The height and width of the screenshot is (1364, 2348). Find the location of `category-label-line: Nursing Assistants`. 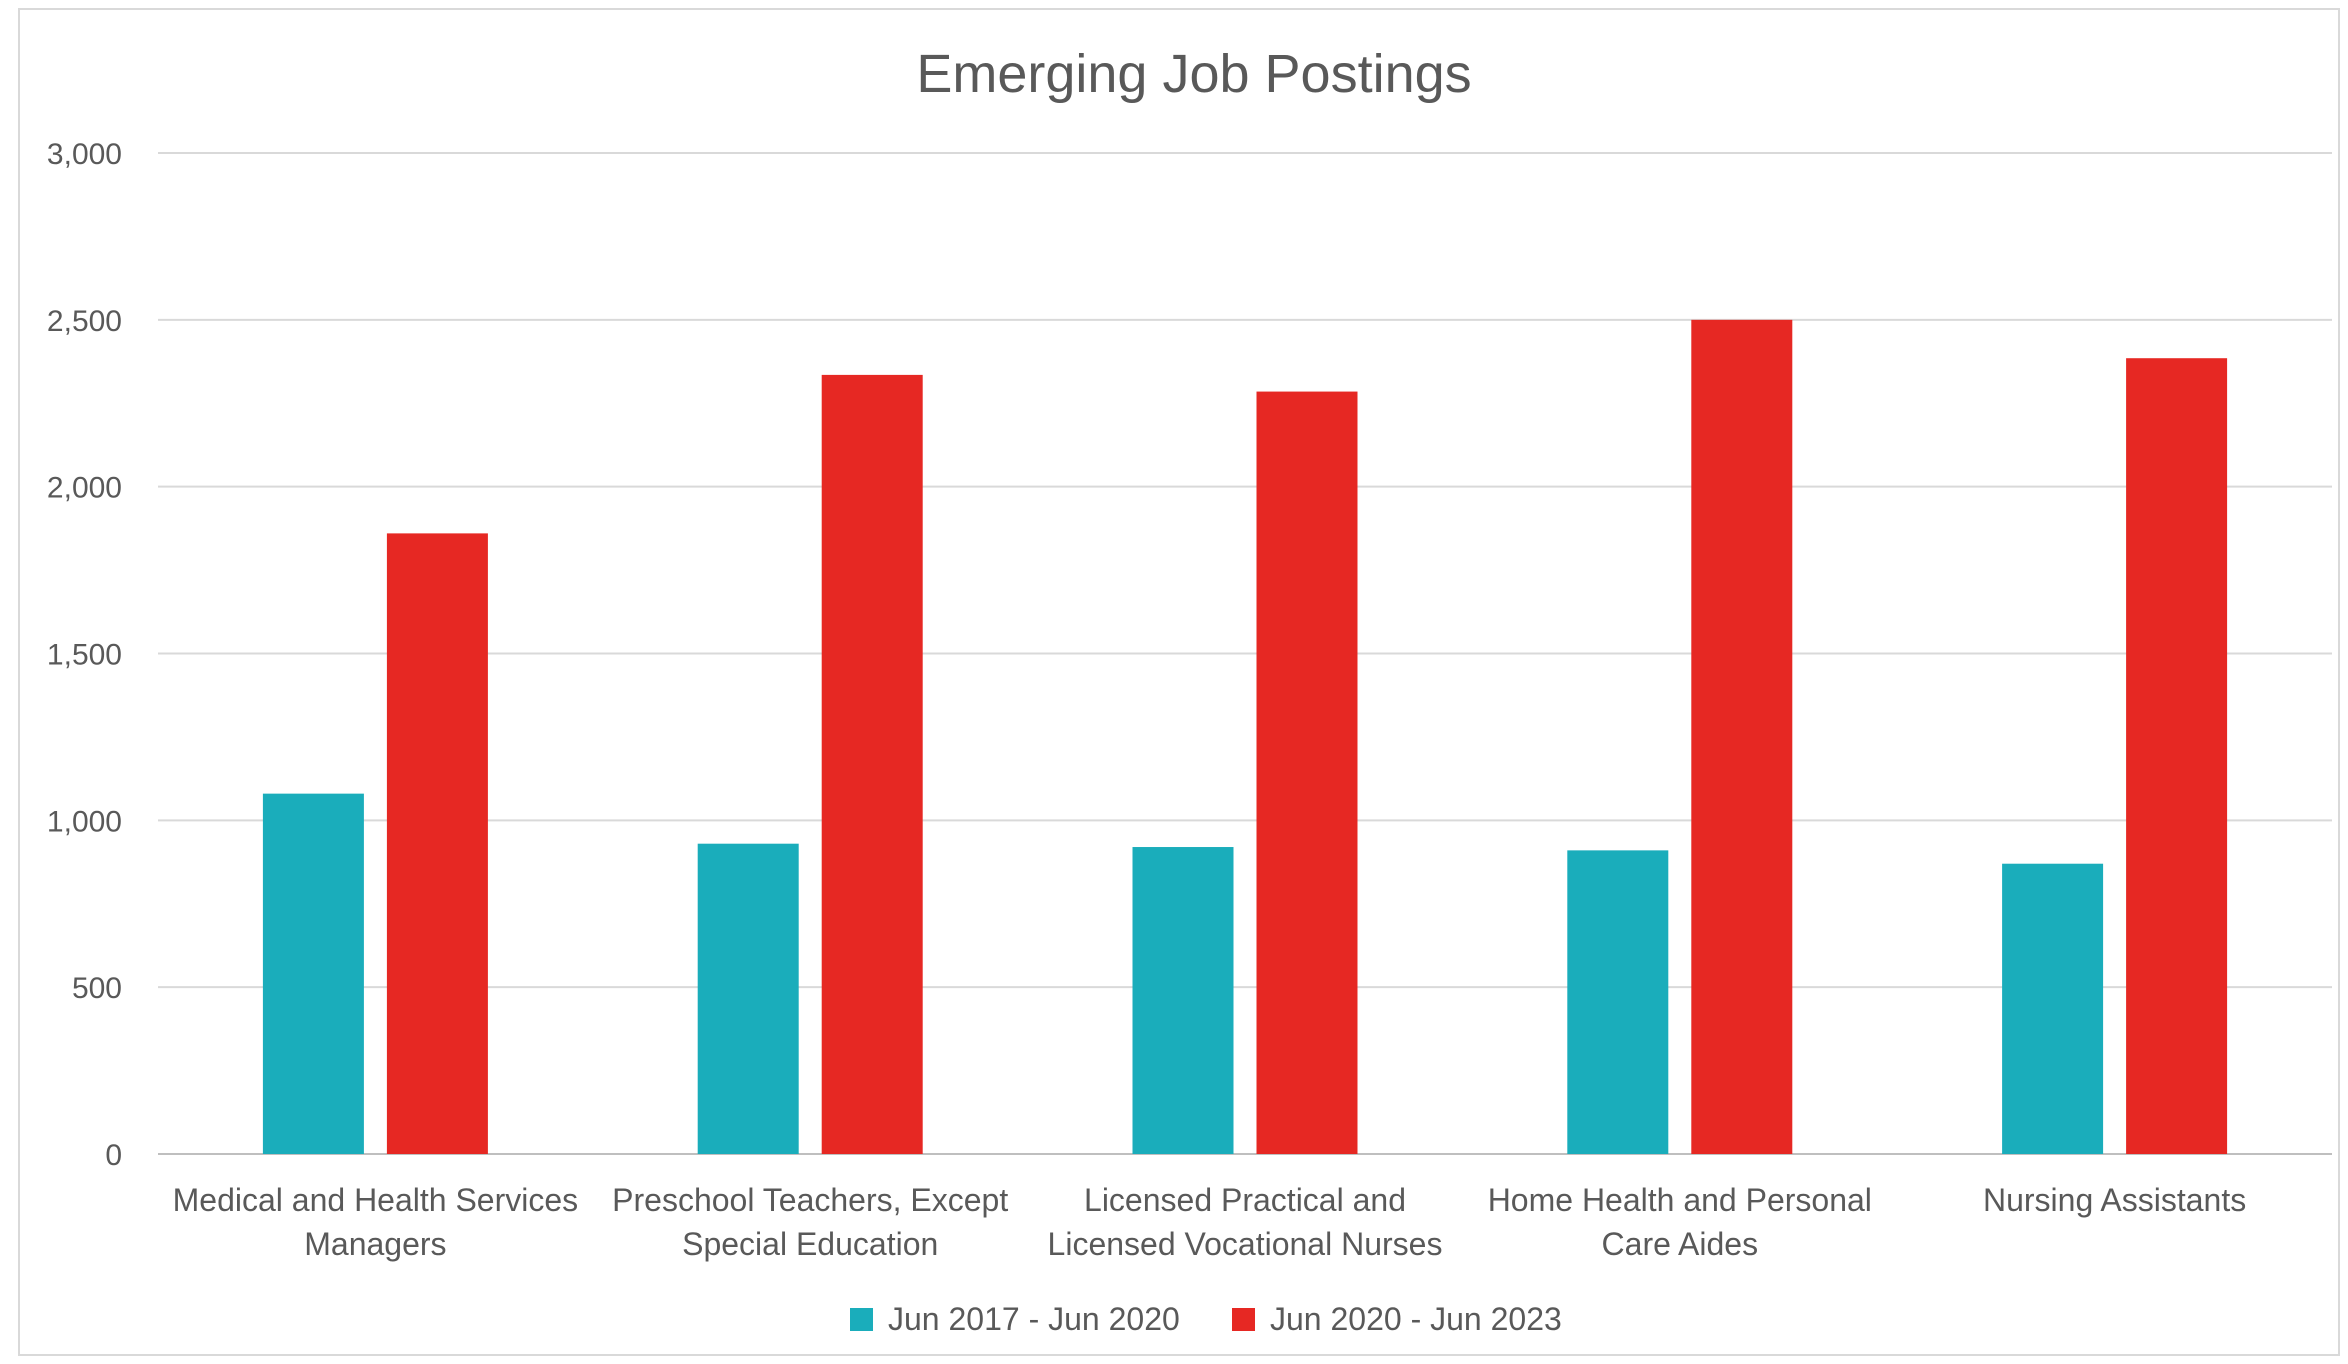

category-label-line: Nursing Assistants is located at coordinates (2114, 1200).